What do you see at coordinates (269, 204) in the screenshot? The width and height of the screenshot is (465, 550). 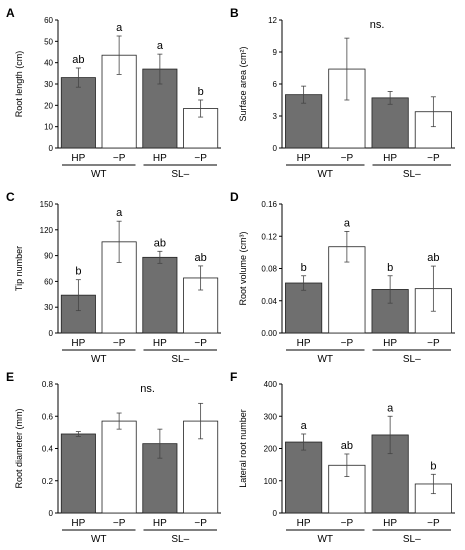 I see `y-tick-label: 0.16` at bounding box center [269, 204].